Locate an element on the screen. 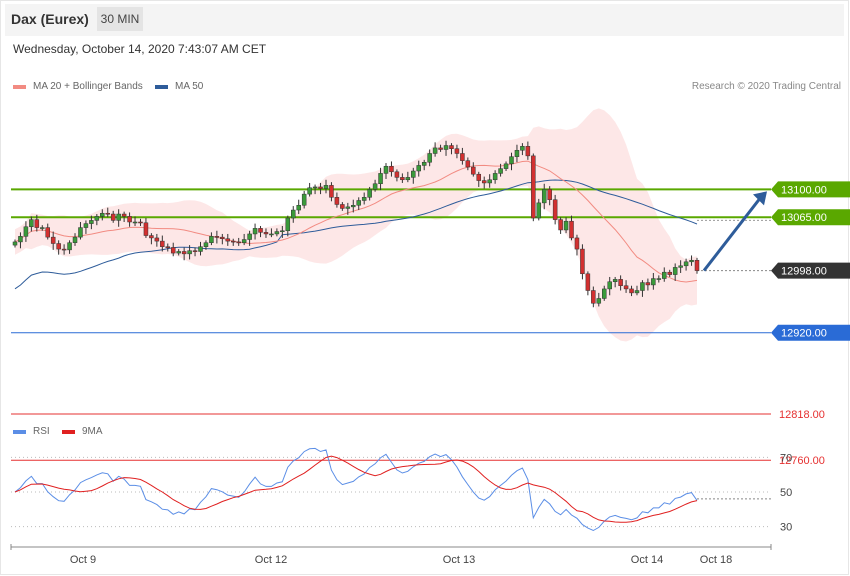 Image resolution: width=850 pixels, height=576 pixels. level-13065-00-label: 13065.00 is located at coordinates (804, 218).